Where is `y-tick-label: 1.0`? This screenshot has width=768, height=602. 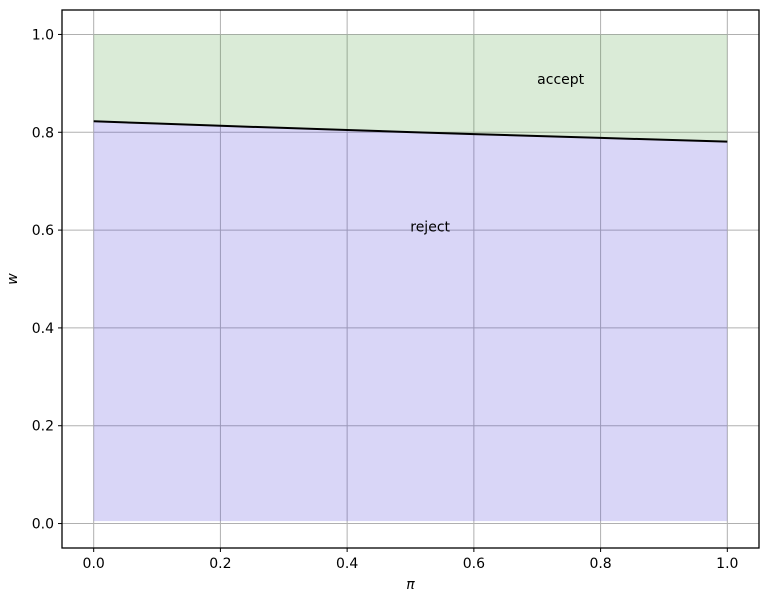 y-tick-label: 1.0 is located at coordinates (43, 35).